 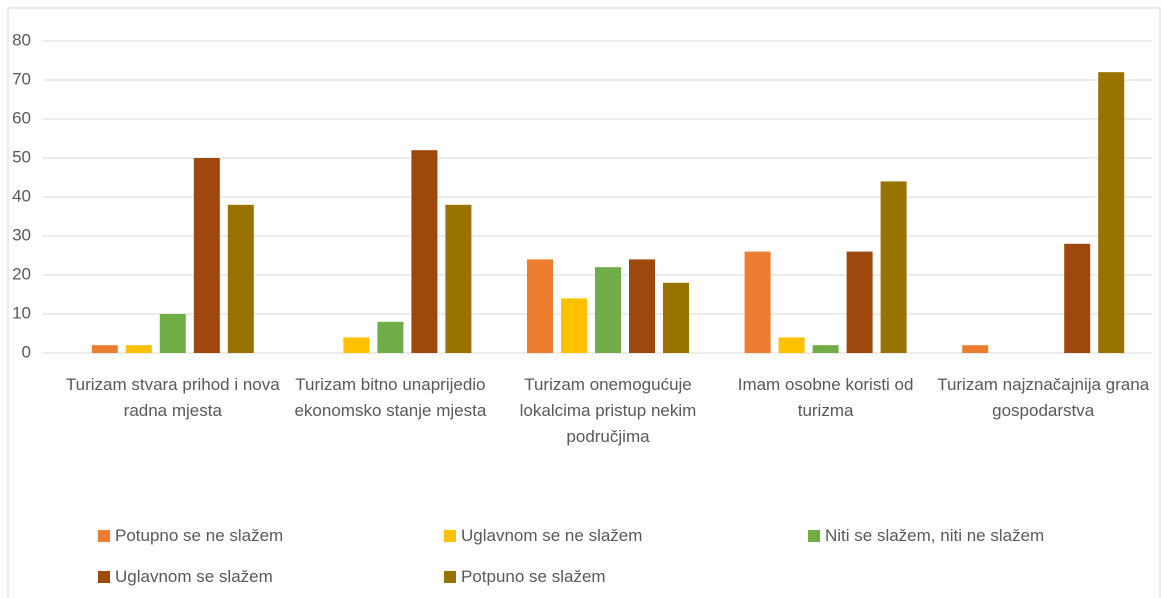 I want to click on legend-entry: Uglavnom se slažem, so click(x=185, y=577).